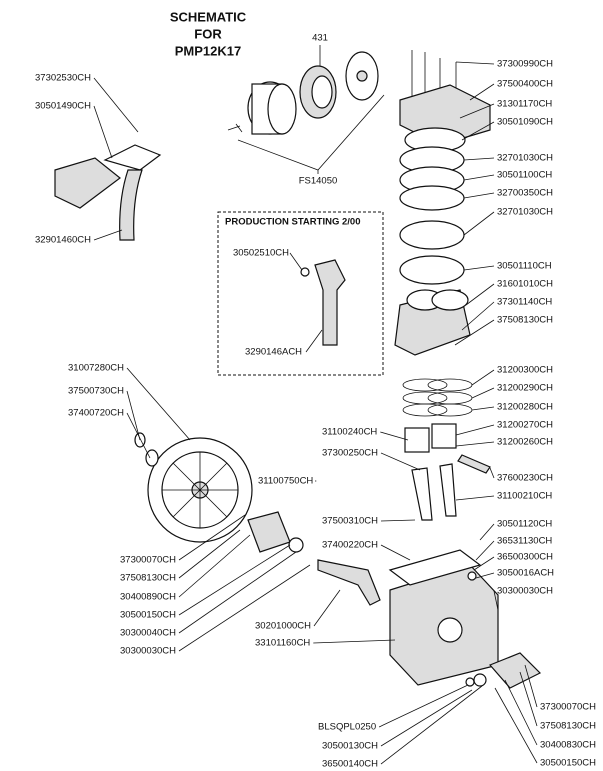 This screenshot has height=771, width=603. I want to click on part-label: 30502510CH, so click(261, 253).